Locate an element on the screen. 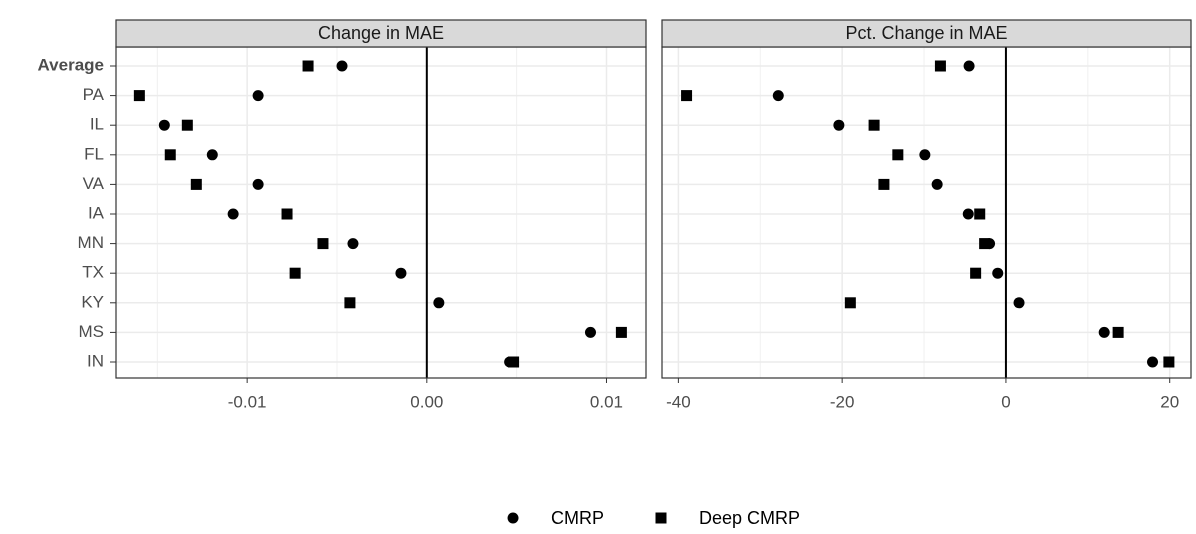 The width and height of the screenshot is (1196, 534). strip-title: Pct. Change in MAE is located at coordinates (926, 33).